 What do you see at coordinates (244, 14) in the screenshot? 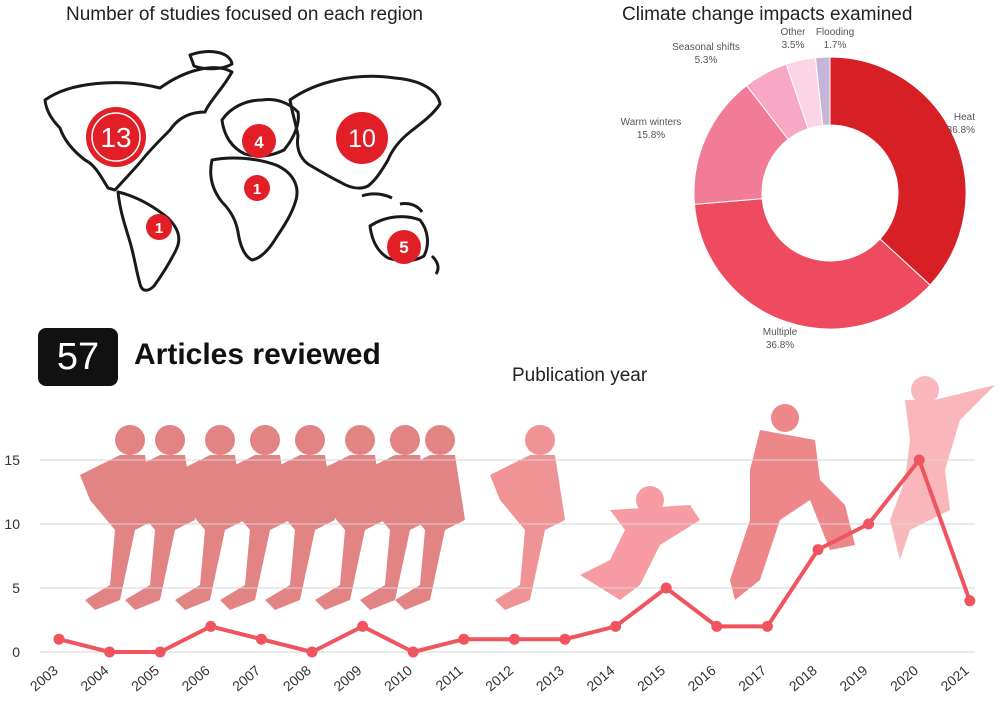
I see `map-title: Number of studies focused on each region` at bounding box center [244, 14].